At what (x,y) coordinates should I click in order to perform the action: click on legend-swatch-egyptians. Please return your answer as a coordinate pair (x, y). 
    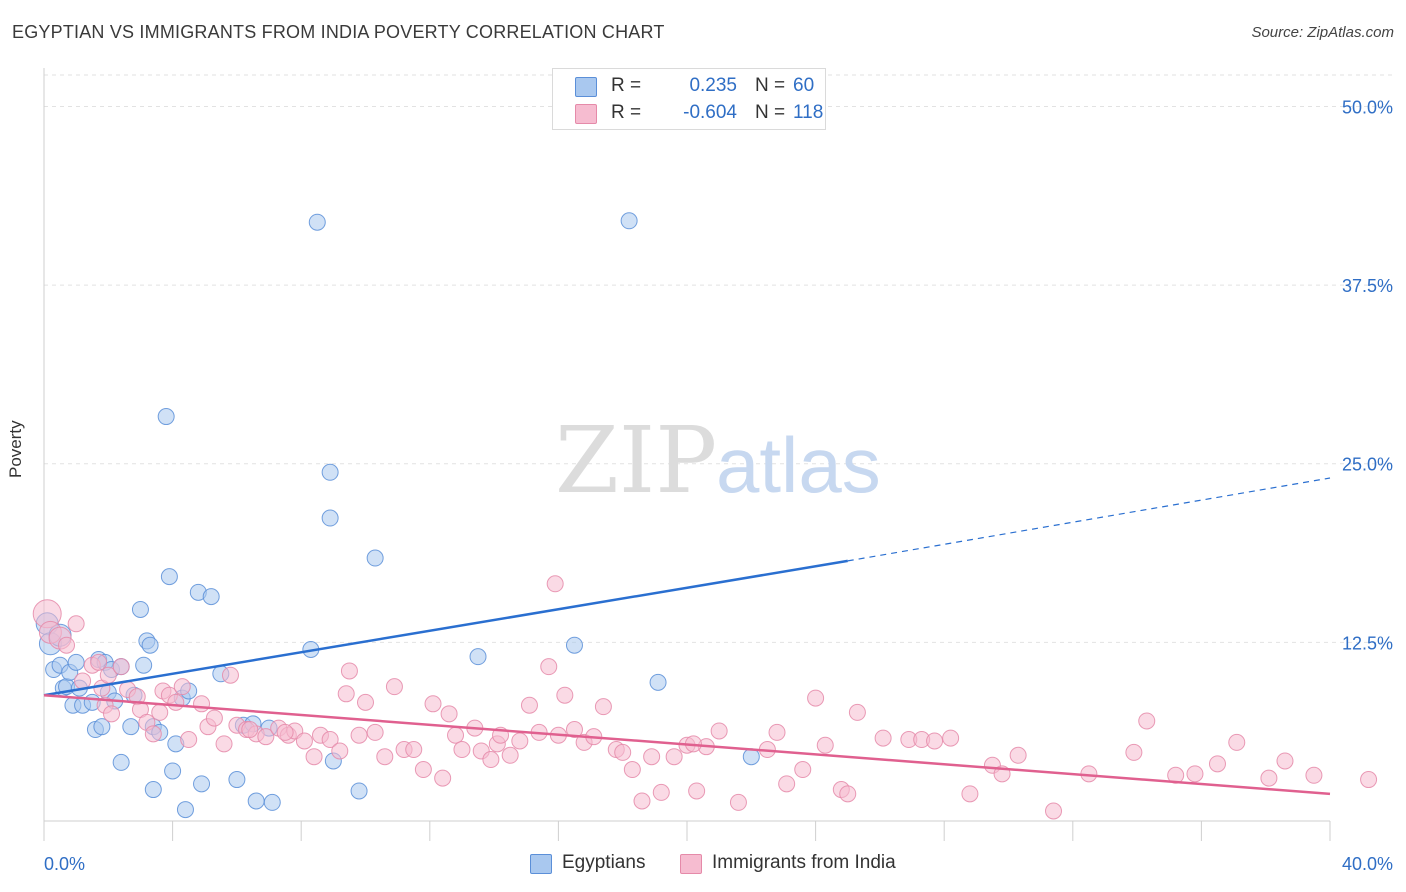
    Looking at the image, I should click on (586, 87).